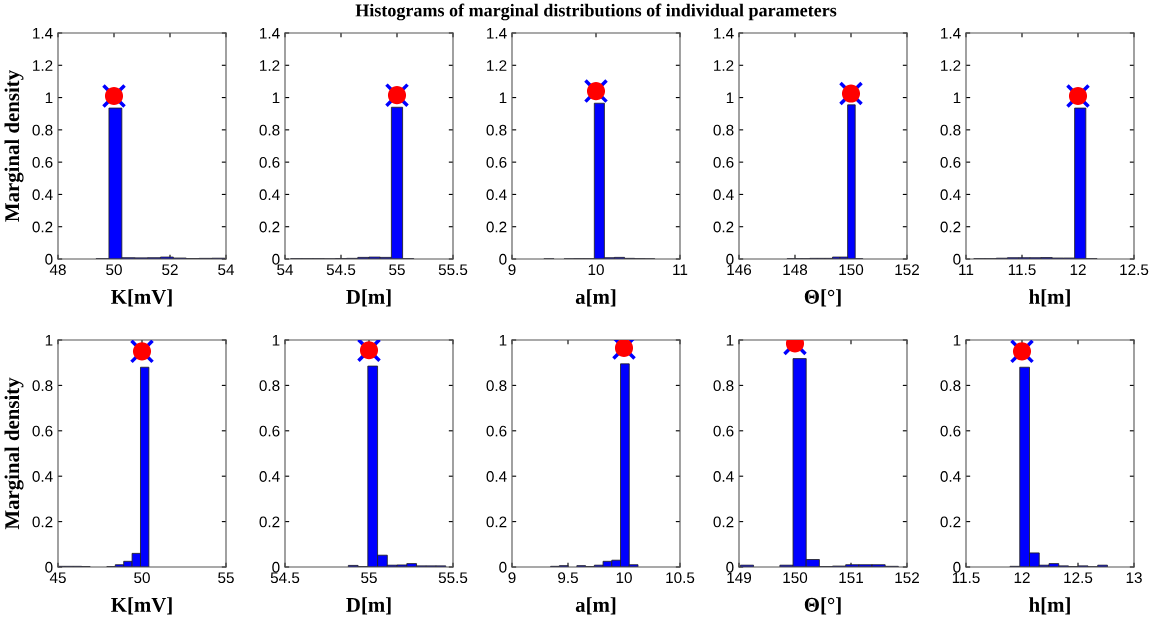 The height and width of the screenshot is (617, 1151). I want to click on x-tick-label: 12, so click(1022, 577).